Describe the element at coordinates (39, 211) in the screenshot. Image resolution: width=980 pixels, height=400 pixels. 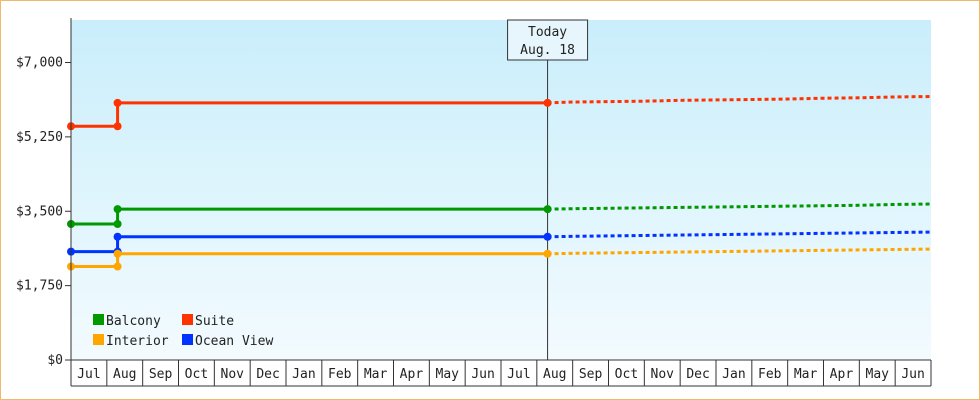
I see `y-tick-label: $3,500` at that location.